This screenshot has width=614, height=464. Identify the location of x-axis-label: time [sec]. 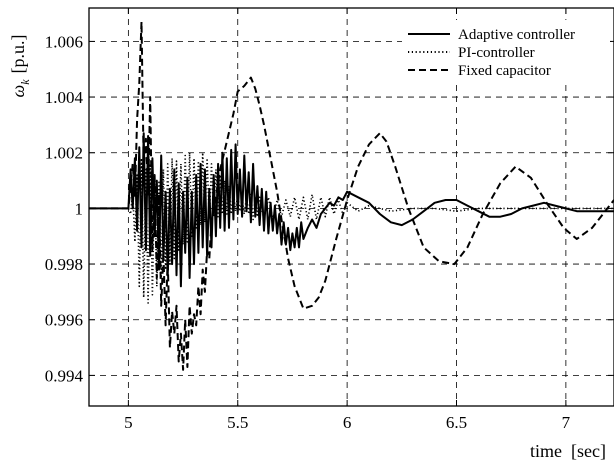
(568, 451).